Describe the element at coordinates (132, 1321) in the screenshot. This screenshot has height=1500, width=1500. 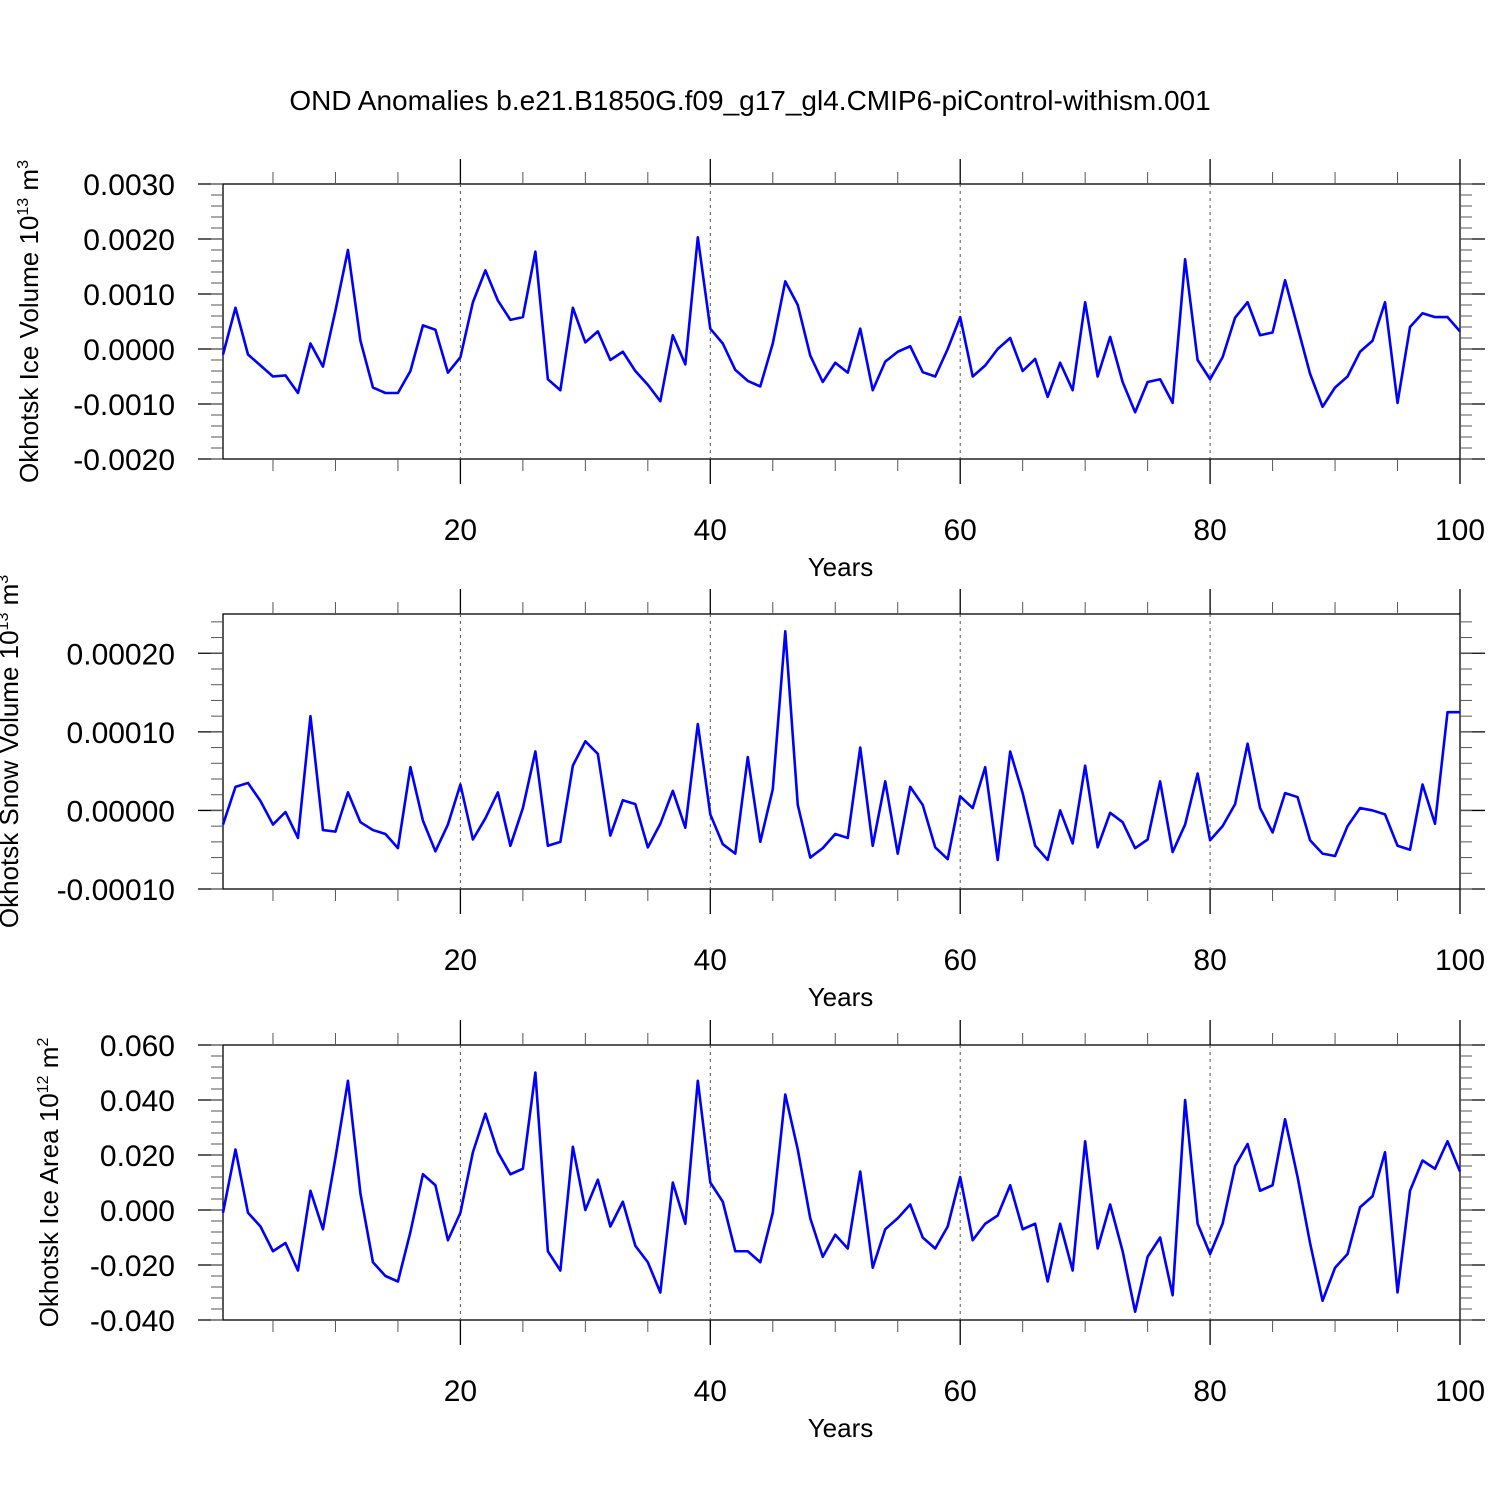
I see `y-tick-label: -0.040` at that location.